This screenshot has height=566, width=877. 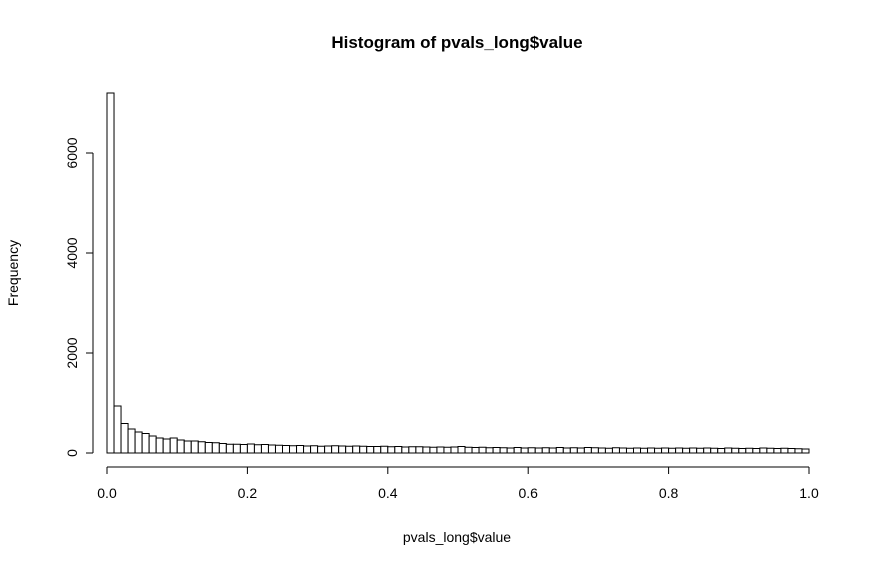 What do you see at coordinates (72, 152) in the screenshot?
I see `y-tick-label: 6000` at bounding box center [72, 152].